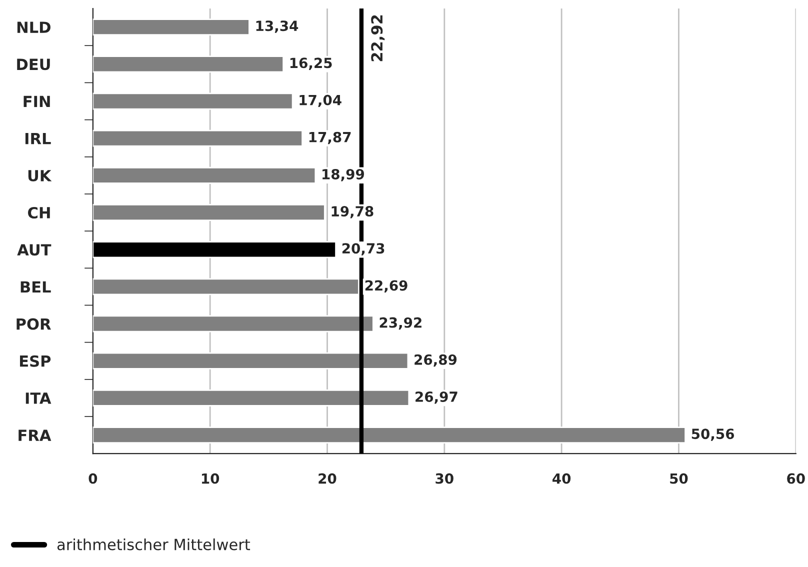 The height and width of the screenshot is (567, 808). I want to click on data-label: 20,73, so click(363, 249).